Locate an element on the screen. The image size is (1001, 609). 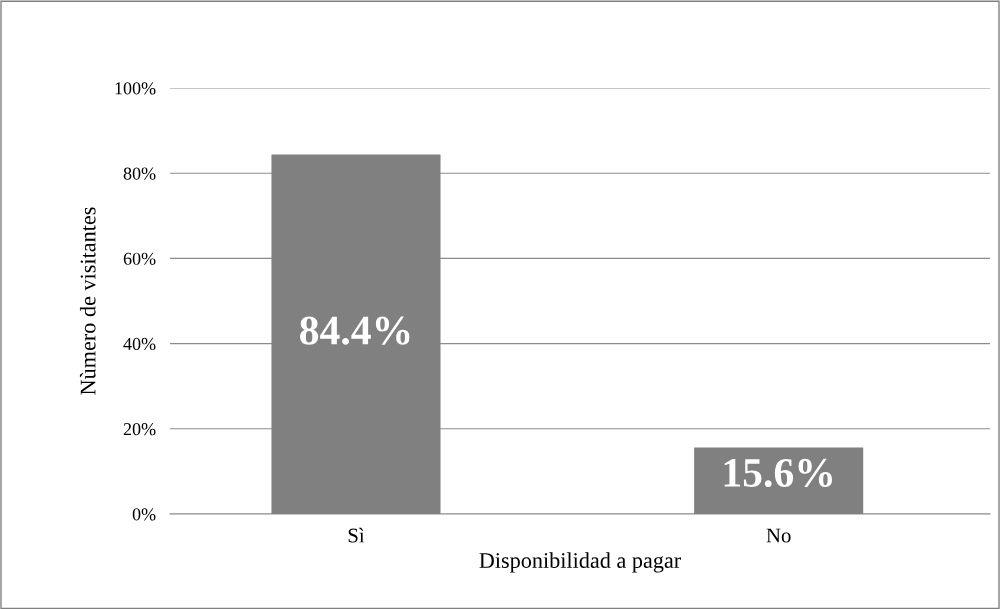
y-tick-label: 0% is located at coordinates (144, 514).